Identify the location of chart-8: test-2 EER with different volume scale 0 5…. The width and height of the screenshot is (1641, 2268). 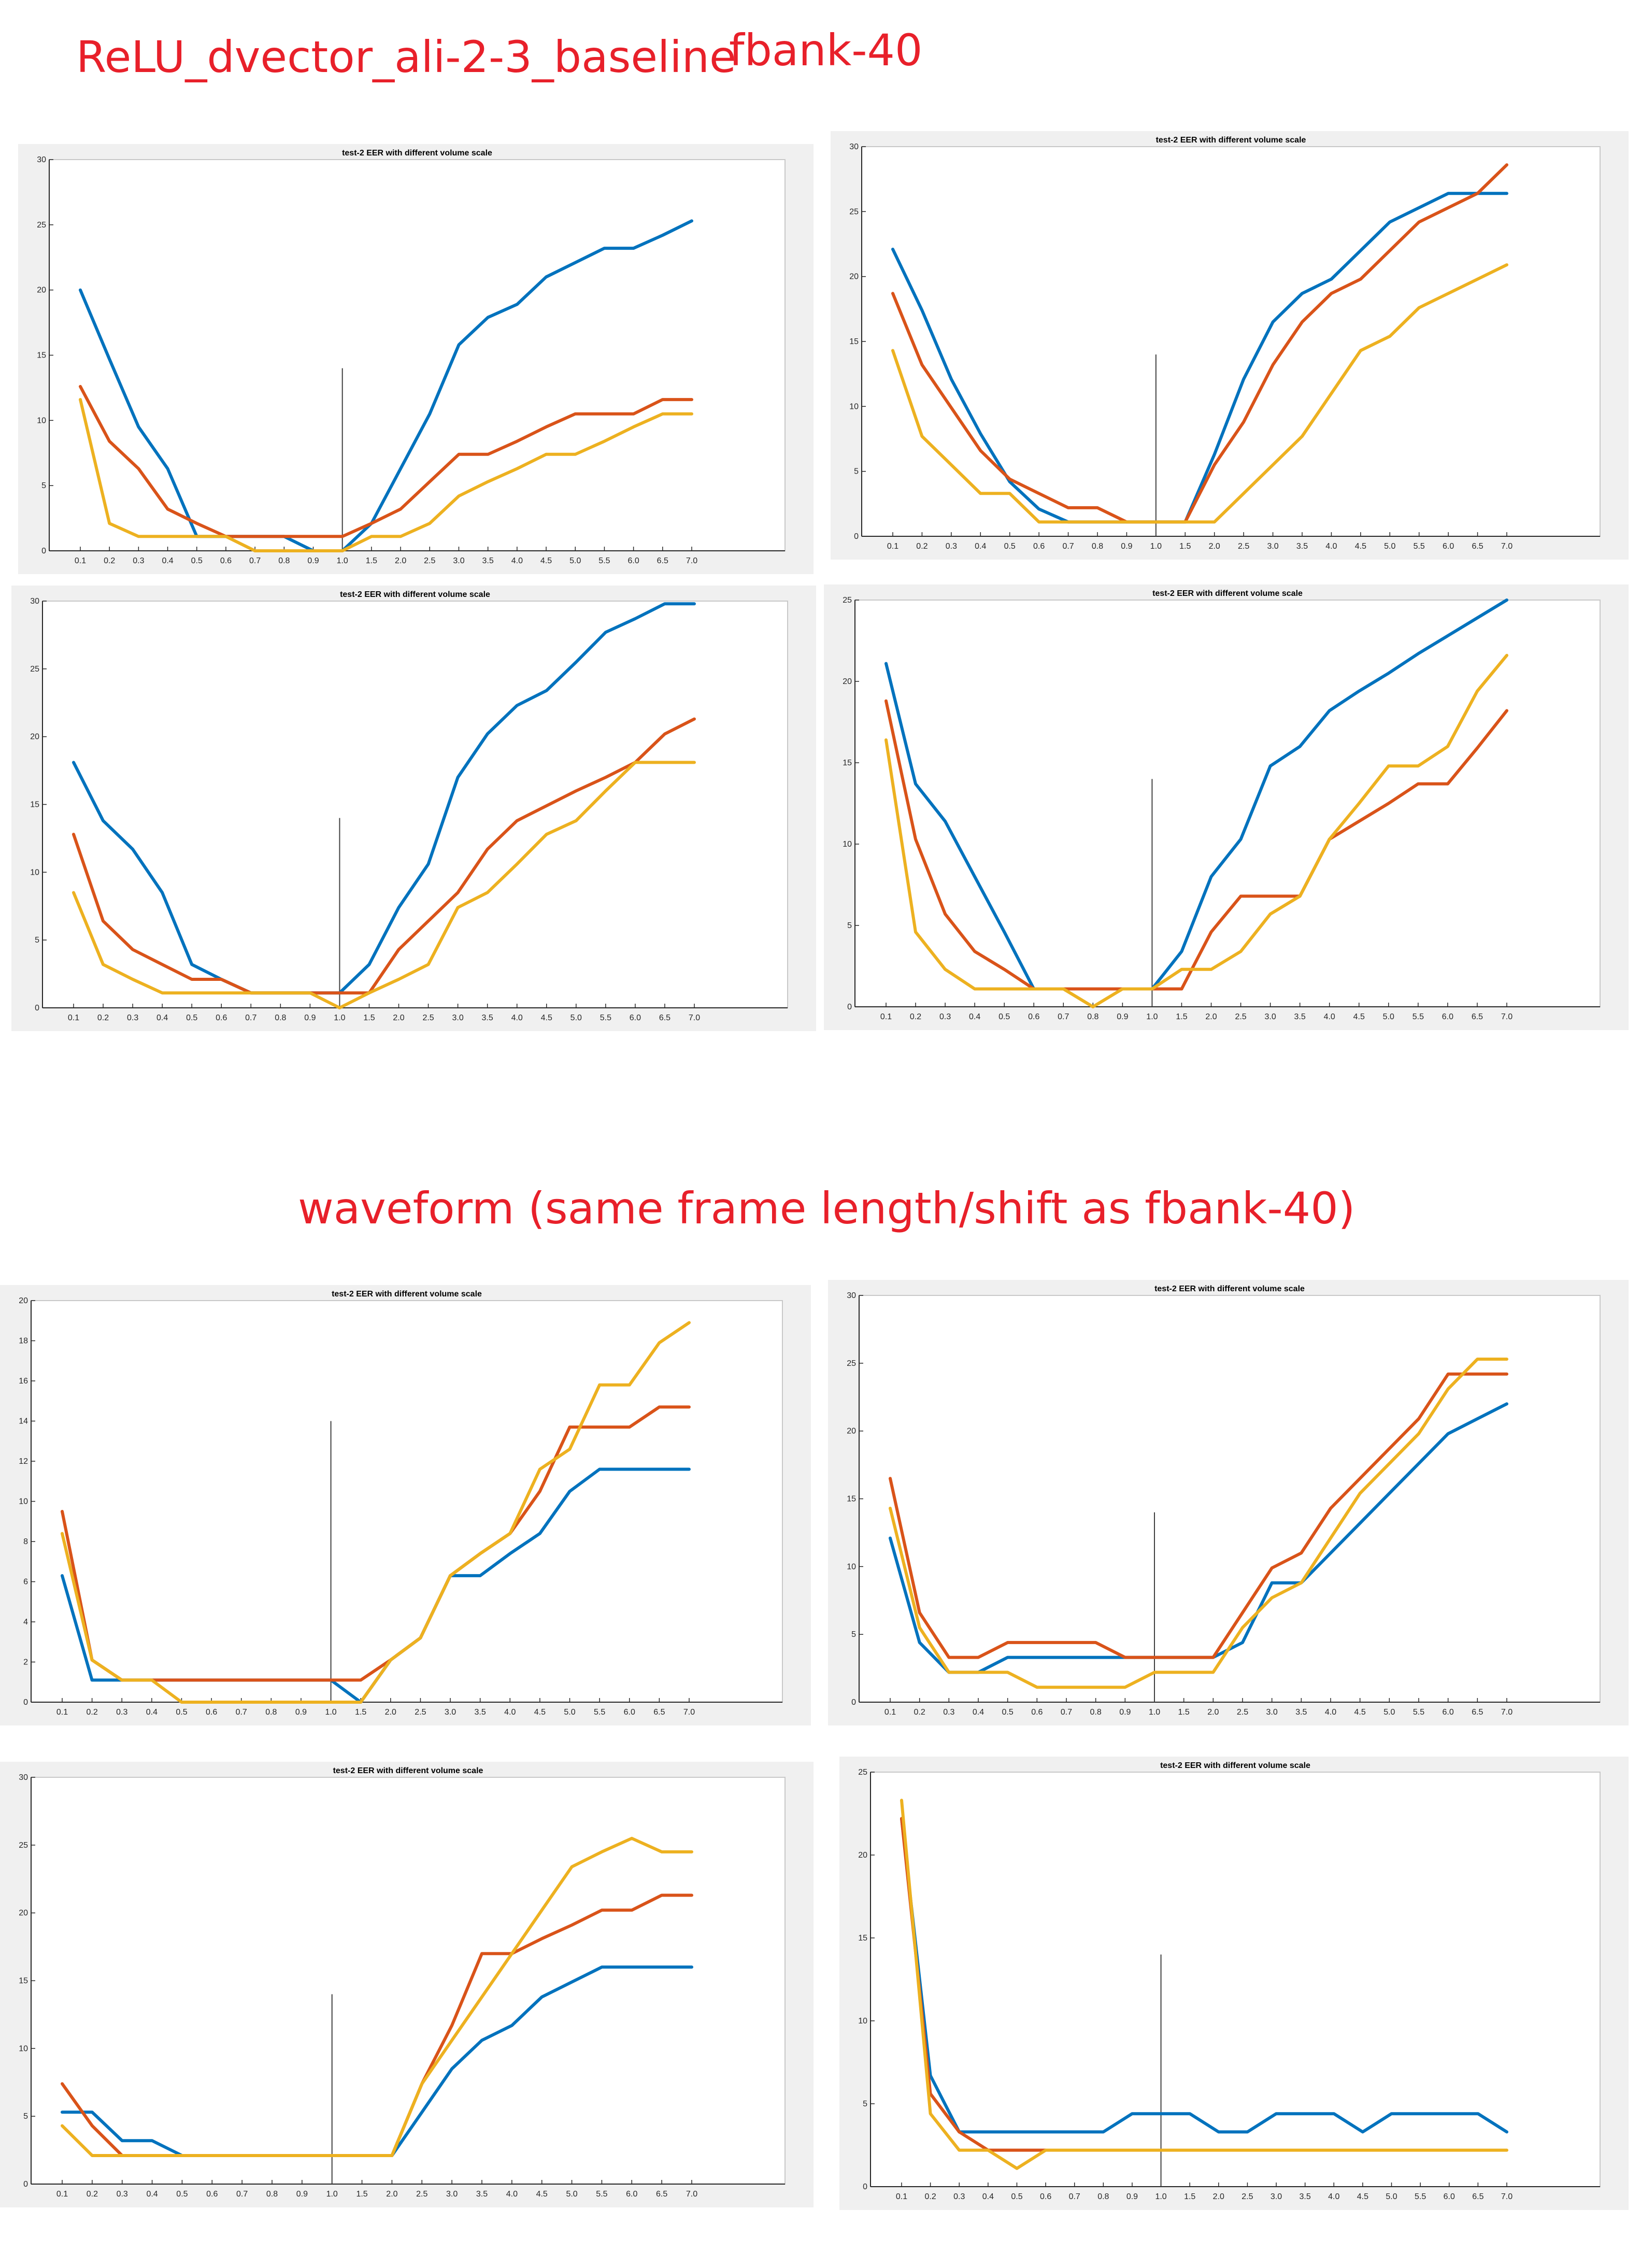
(1229, 1981).